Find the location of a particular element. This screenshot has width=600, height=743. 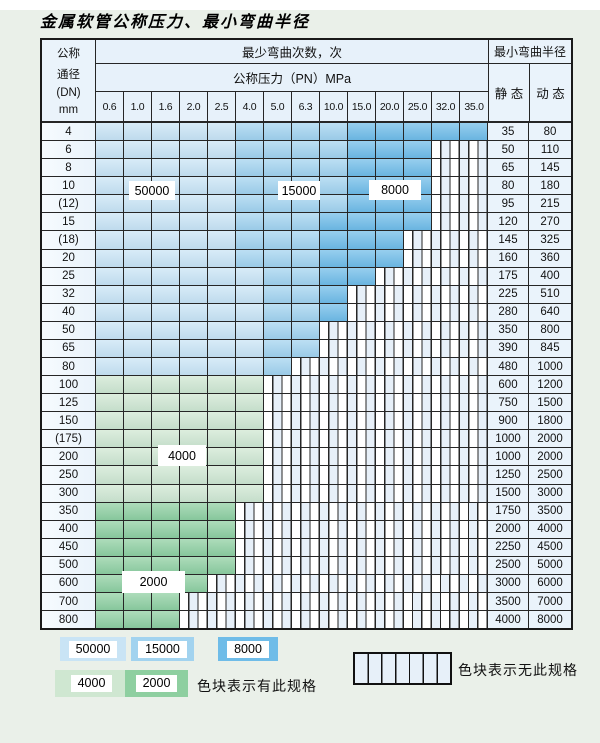

legend-no-spec-sample is located at coordinates (402, 668).